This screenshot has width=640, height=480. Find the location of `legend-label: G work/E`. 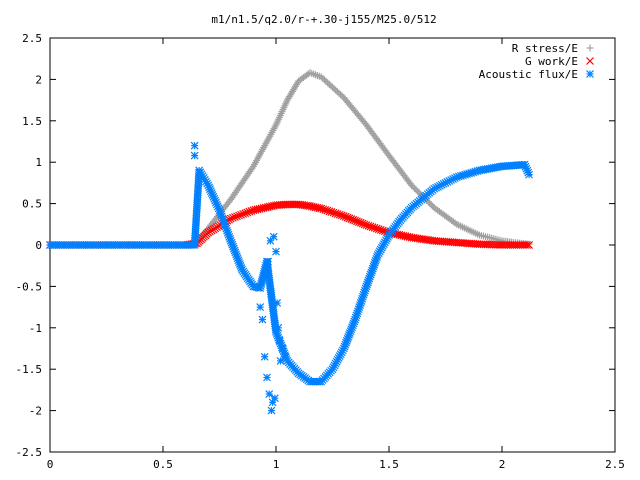

legend-label: G work/E is located at coordinates (551, 61).